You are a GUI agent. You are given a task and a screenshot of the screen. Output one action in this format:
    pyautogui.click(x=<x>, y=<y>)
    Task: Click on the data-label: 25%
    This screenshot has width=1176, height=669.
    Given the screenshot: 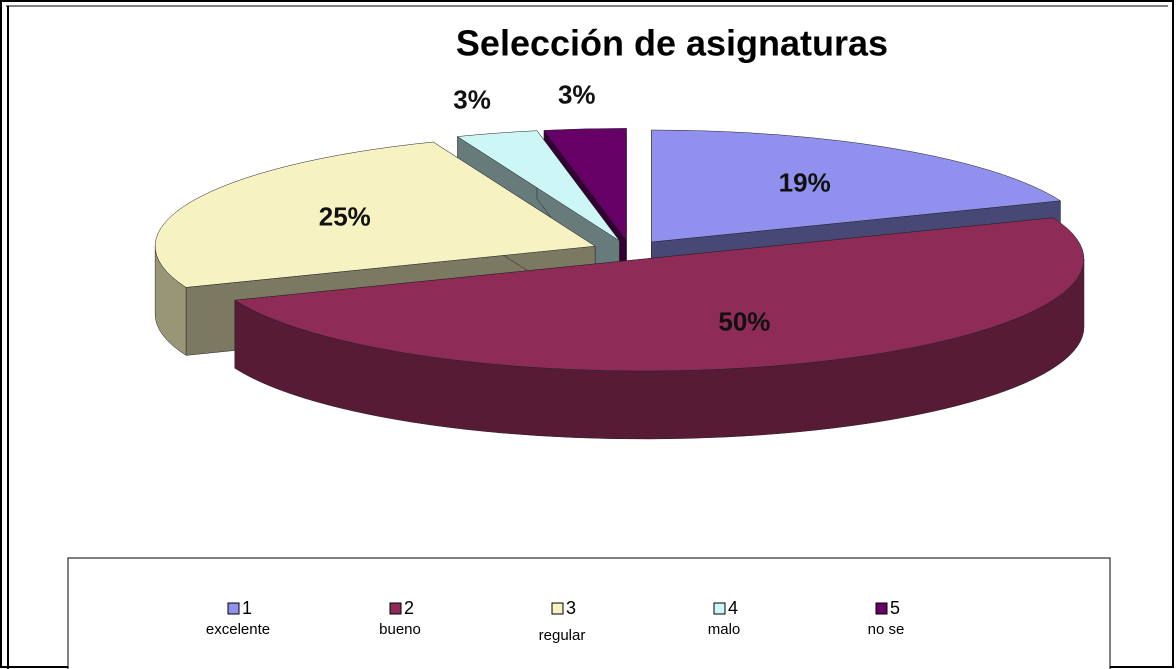 What is the action you would take?
    pyautogui.click(x=345, y=216)
    